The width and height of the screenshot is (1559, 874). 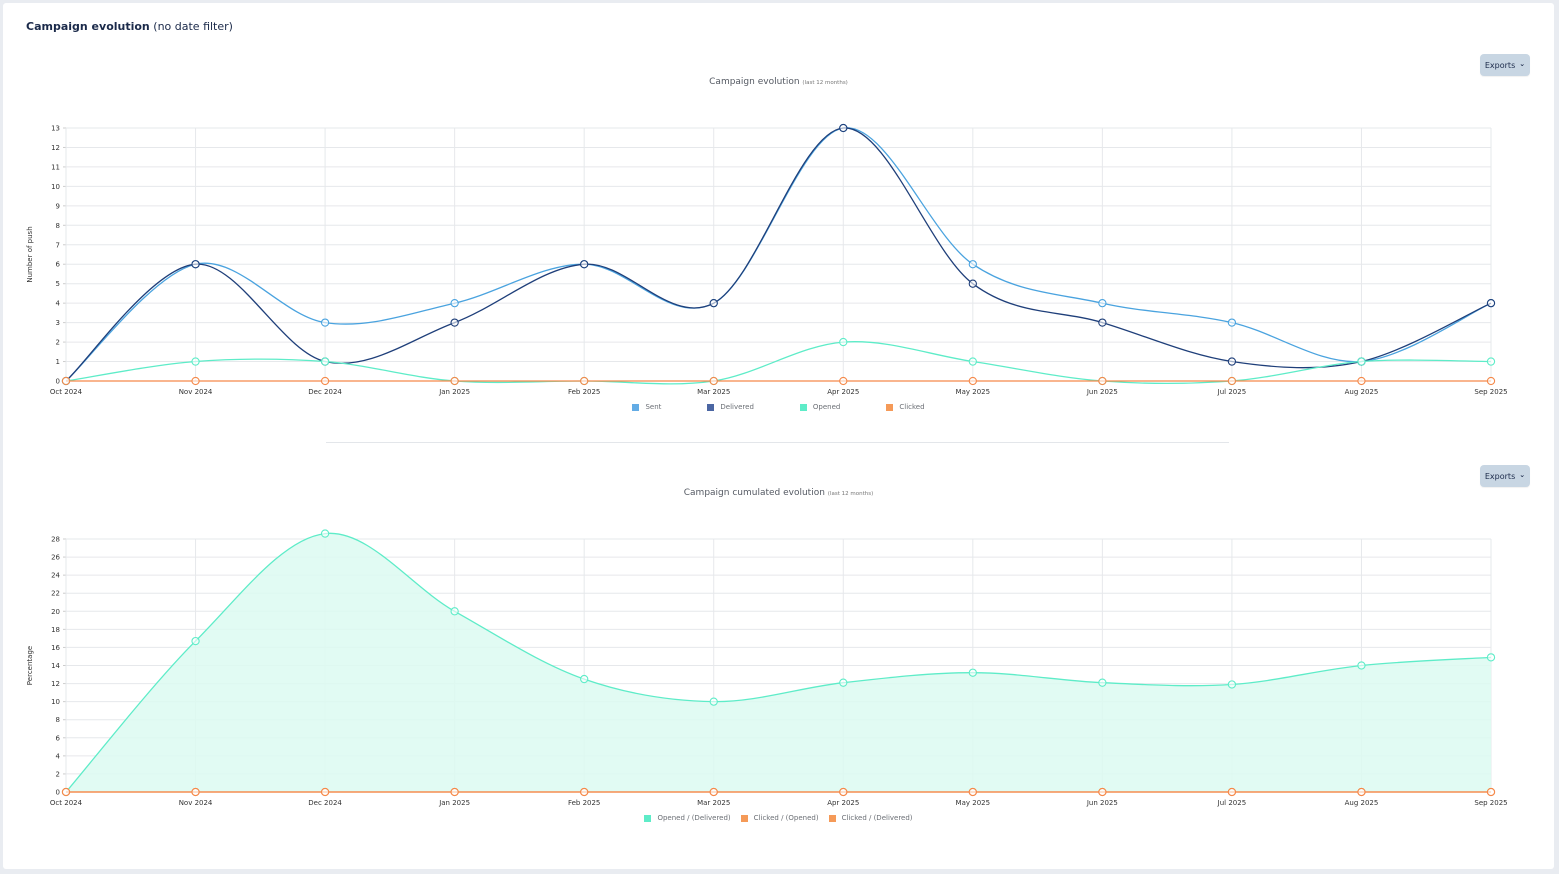 I want to click on legend-label-opened: Opened, so click(x=826, y=407).